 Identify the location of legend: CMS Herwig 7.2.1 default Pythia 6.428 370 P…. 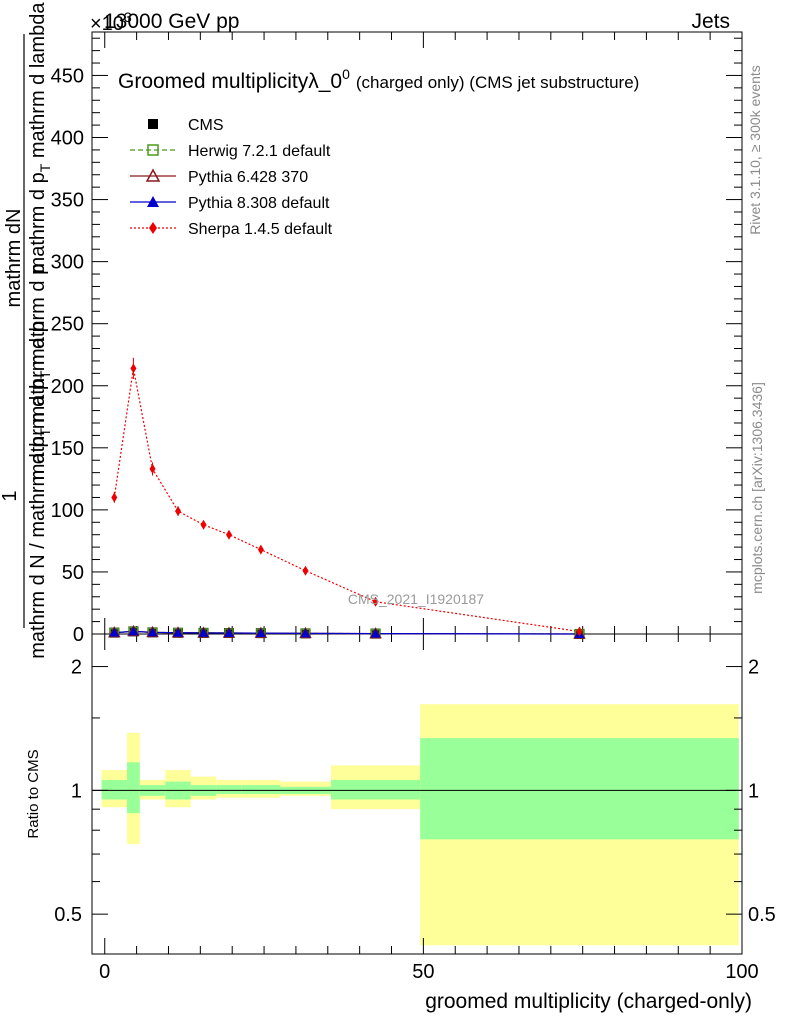
(231, 177).